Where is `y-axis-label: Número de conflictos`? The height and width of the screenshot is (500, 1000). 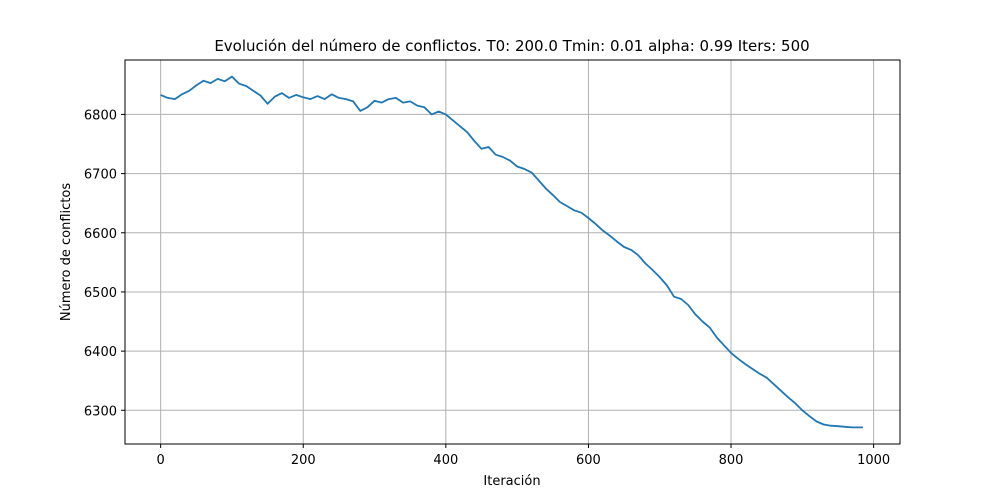 y-axis-label: Número de conflictos is located at coordinates (66, 252).